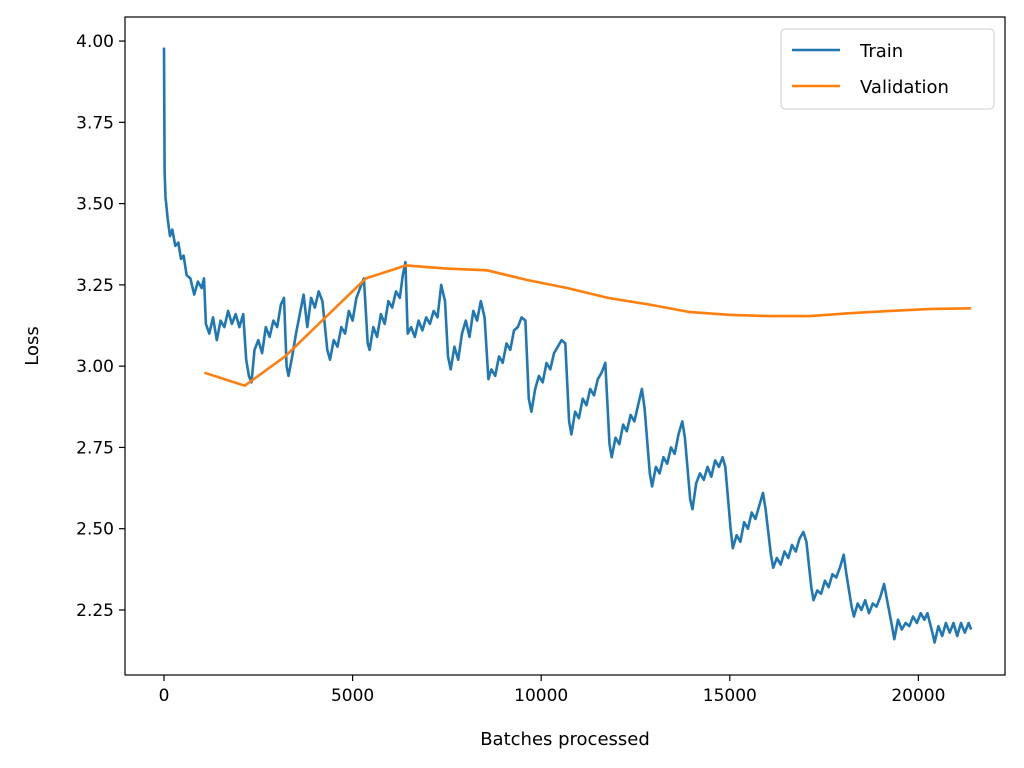 Image resolution: width=1024 pixels, height=768 pixels. What do you see at coordinates (95, 611) in the screenshot?
I see `y-tick-label: 2.25` at bounding box center [95, 611].